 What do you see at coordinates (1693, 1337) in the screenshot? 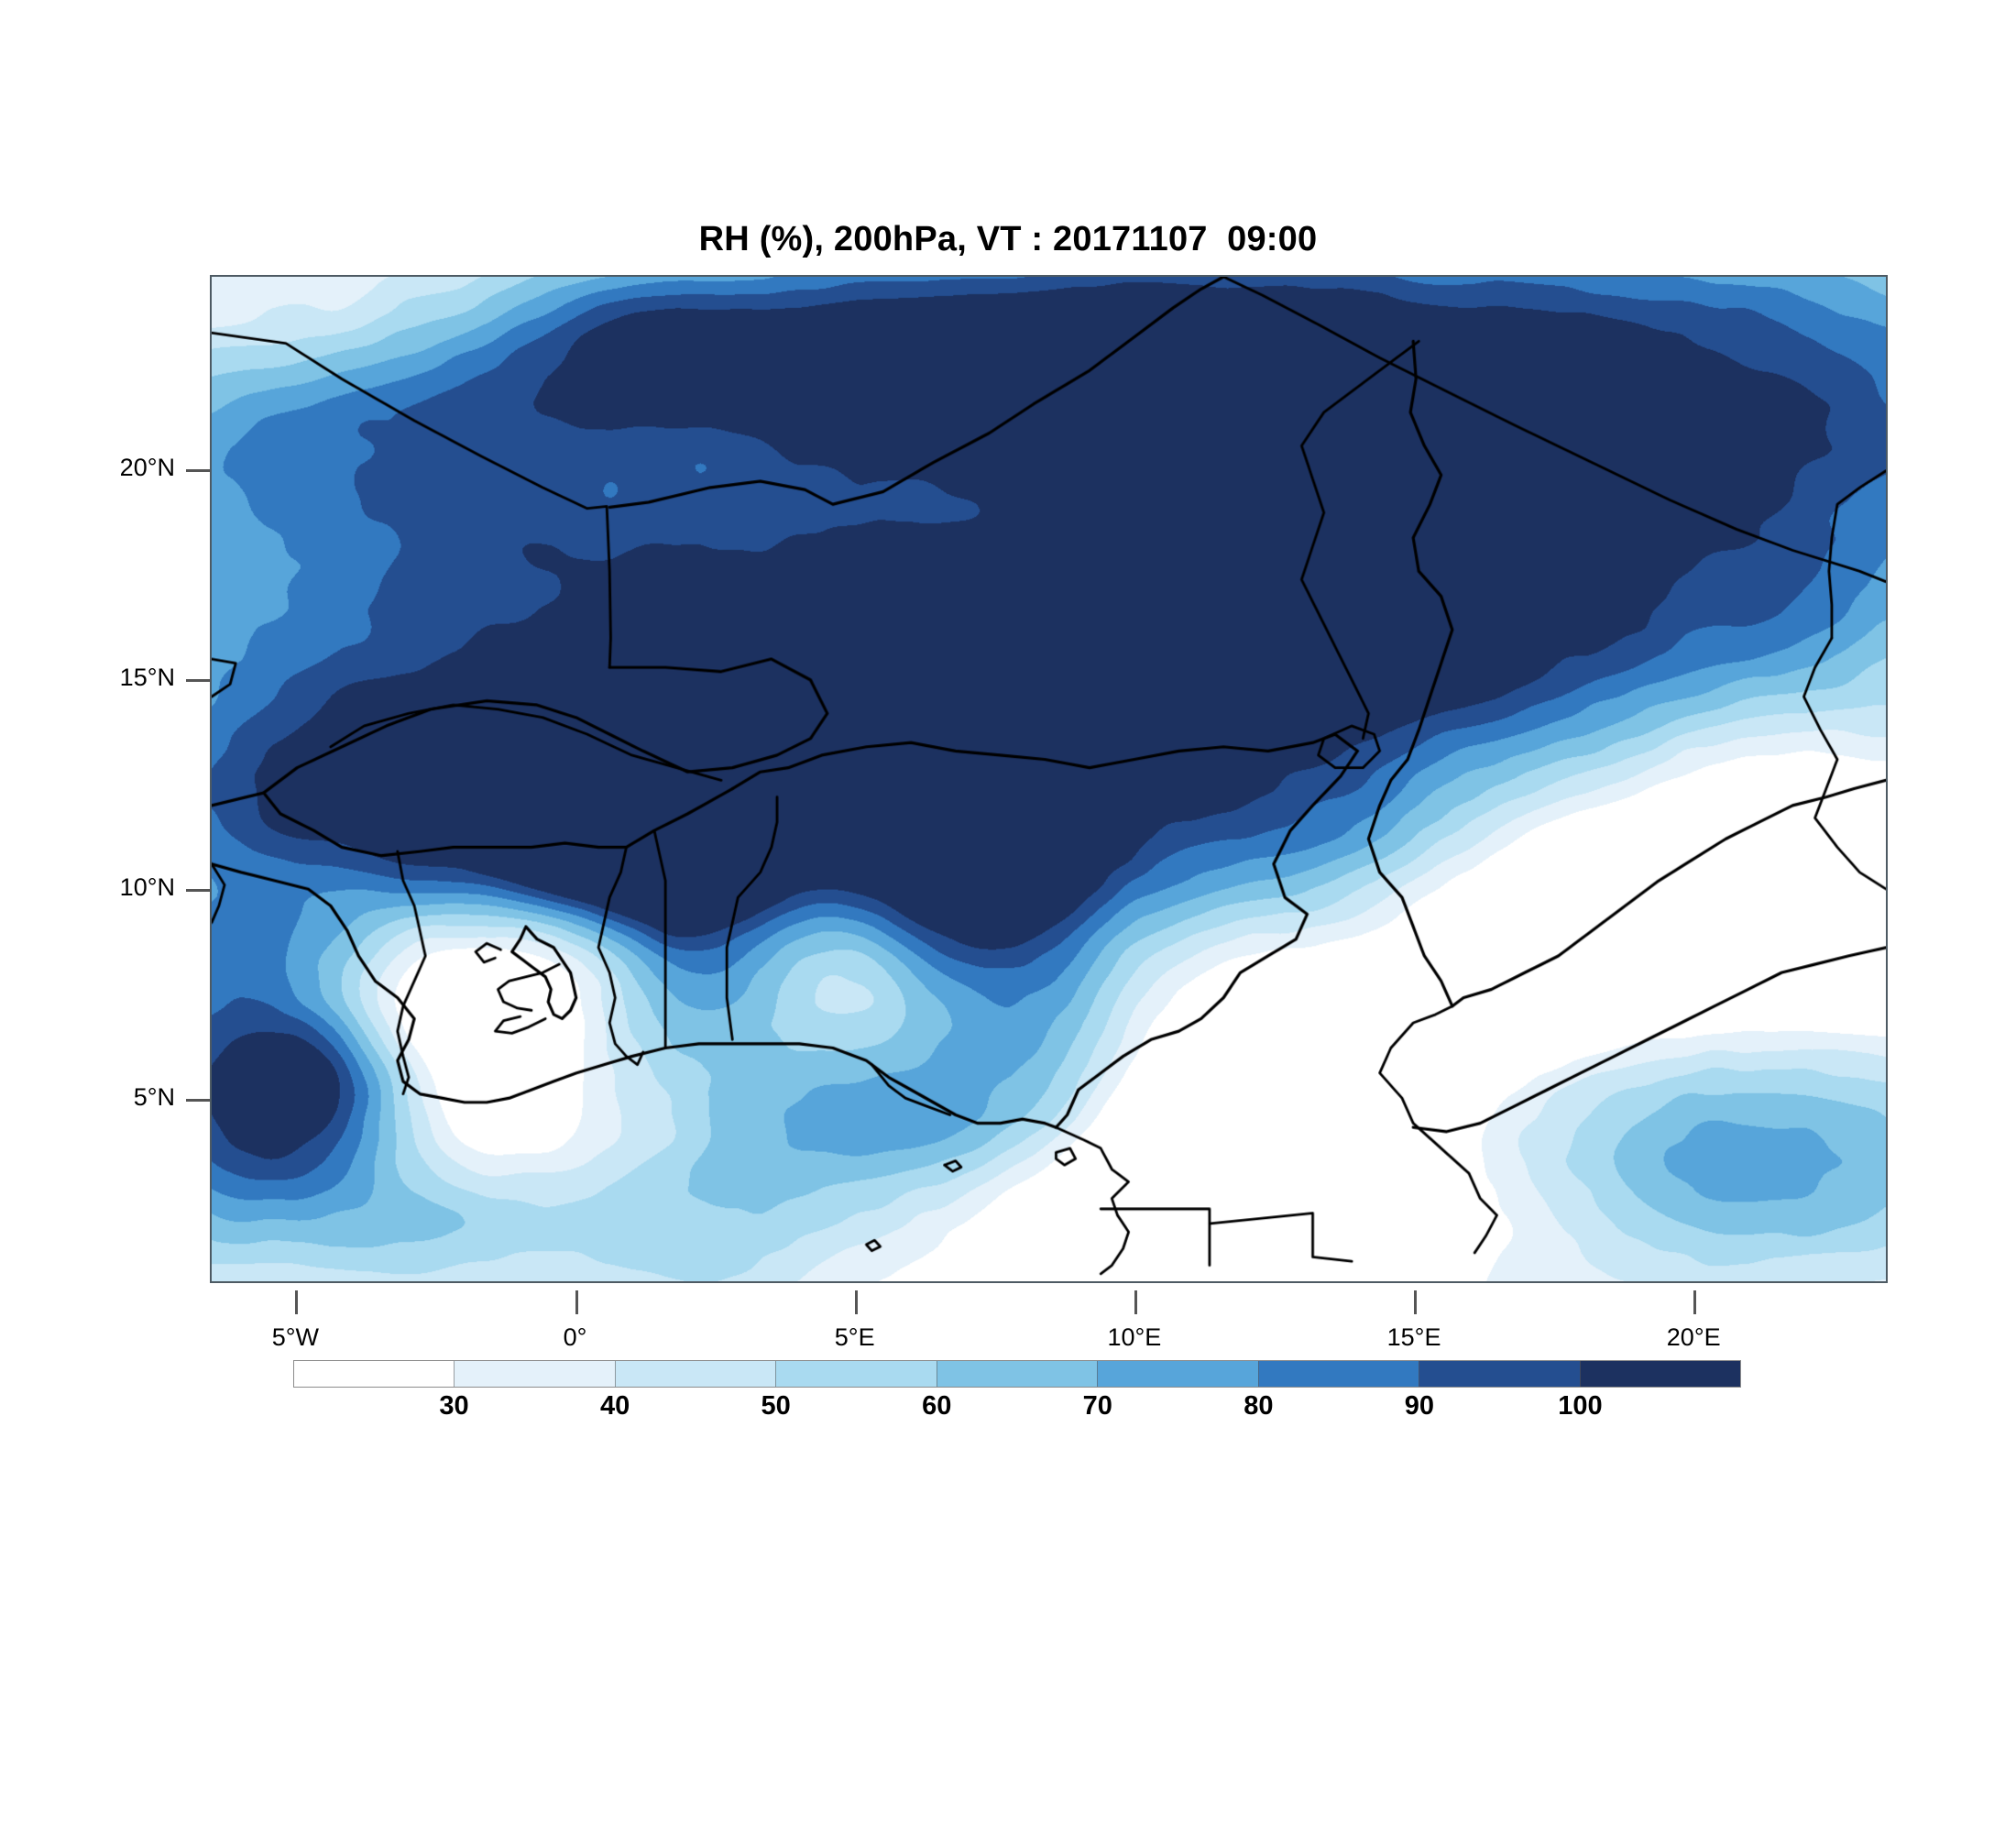
I see `longitude-tick-label: 20°E` at bounding box center [1693, 1337].